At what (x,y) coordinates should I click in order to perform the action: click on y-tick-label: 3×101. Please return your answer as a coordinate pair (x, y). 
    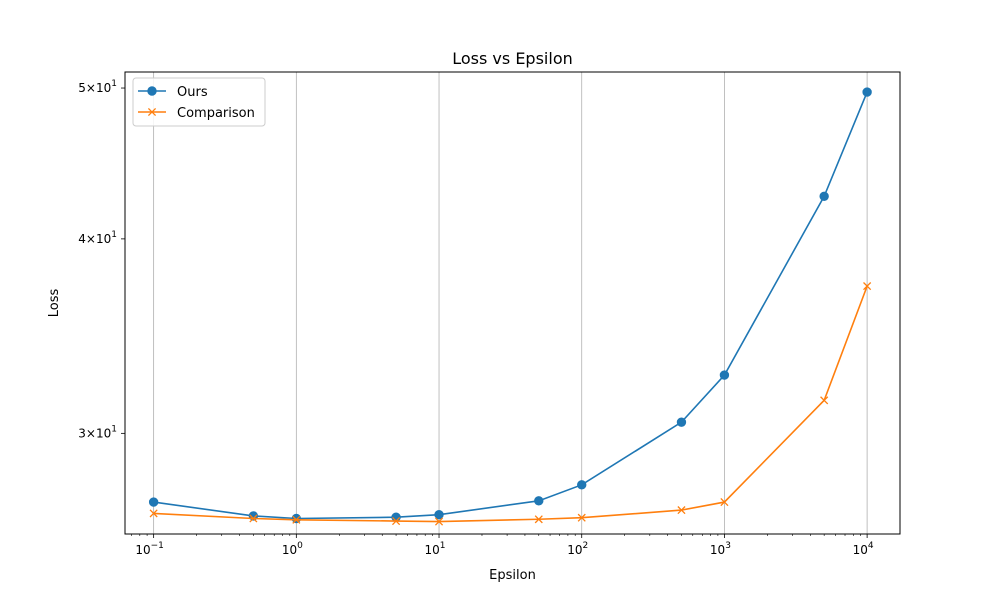
    Looking at the image, I should click on (97, 432).